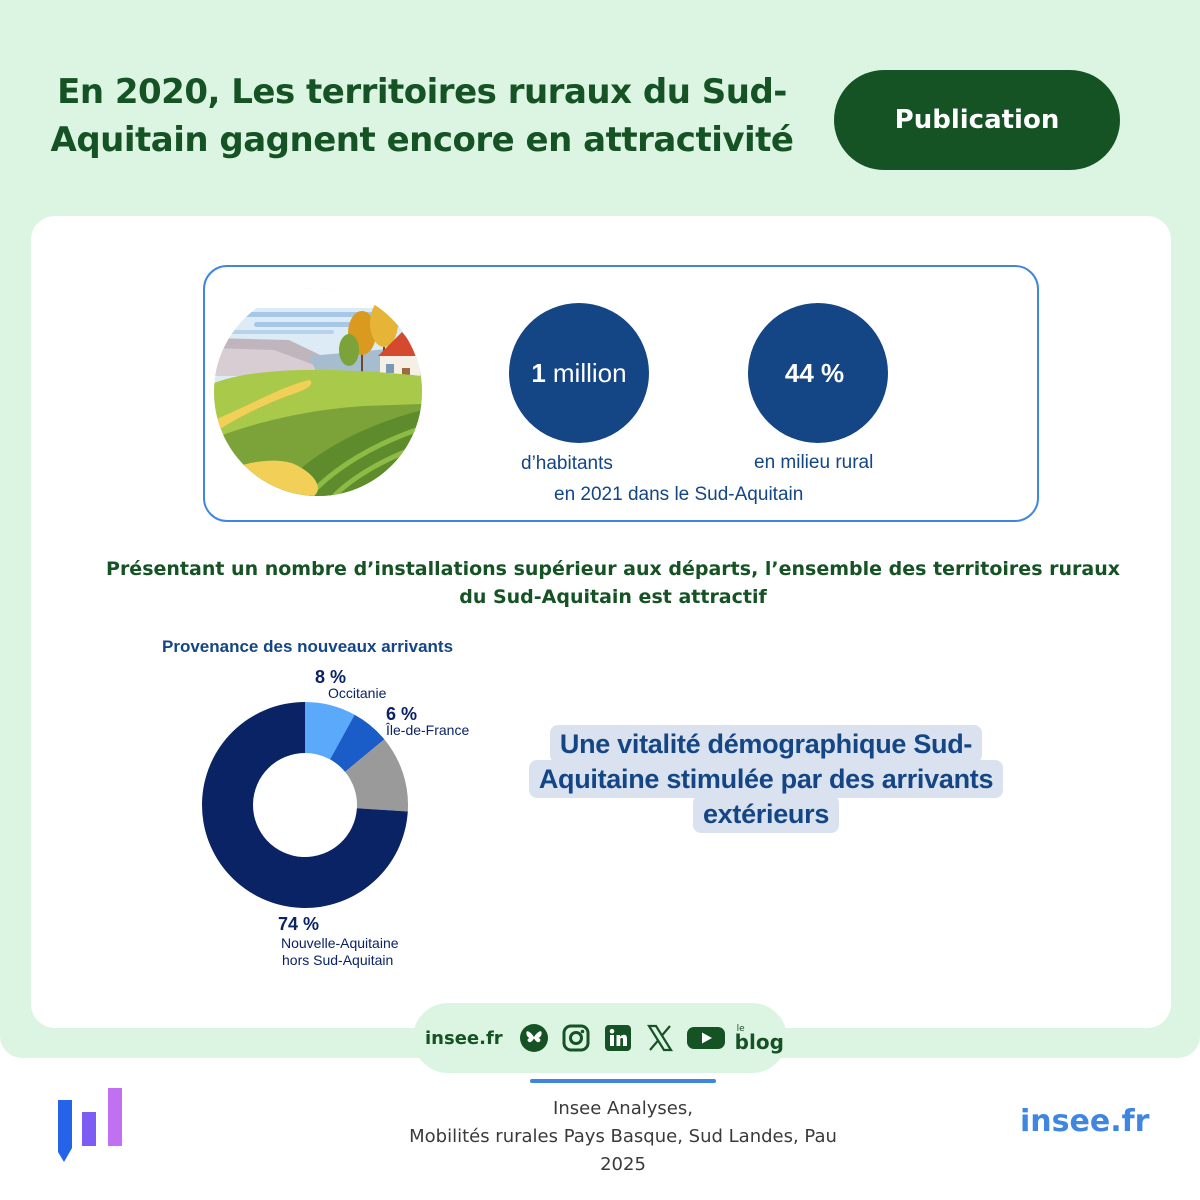 Image resolution: width=1200 pixels, height=1200 pixels. What do you see at coordinates (977, 120) in the screenshot?
I see `publication-button: Publication` at bounding box center [977, 120].